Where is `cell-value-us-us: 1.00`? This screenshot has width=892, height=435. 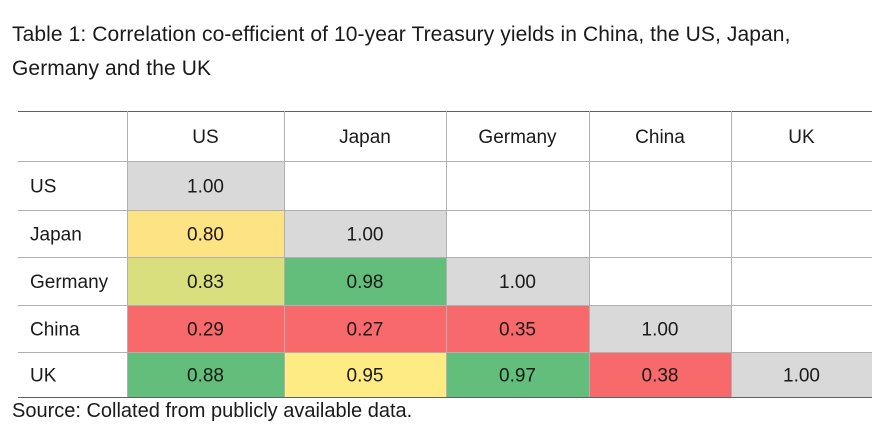
cell-value-us-us: 1.00 is located at coordinates (205, 187).